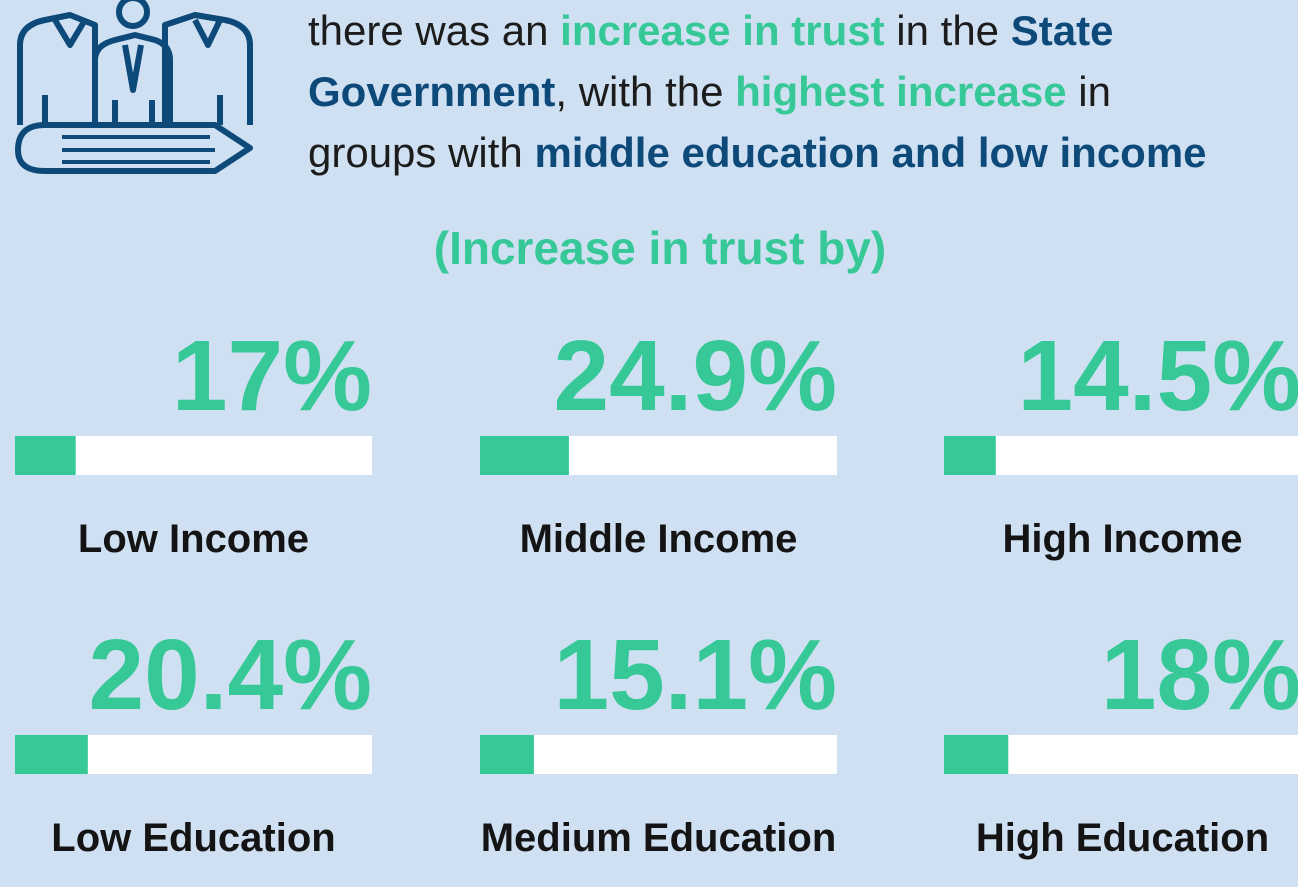 Image resolution: width=1298 pixels, height=887 pixels. I want to click on header-segment: in, so click(1089, 91).